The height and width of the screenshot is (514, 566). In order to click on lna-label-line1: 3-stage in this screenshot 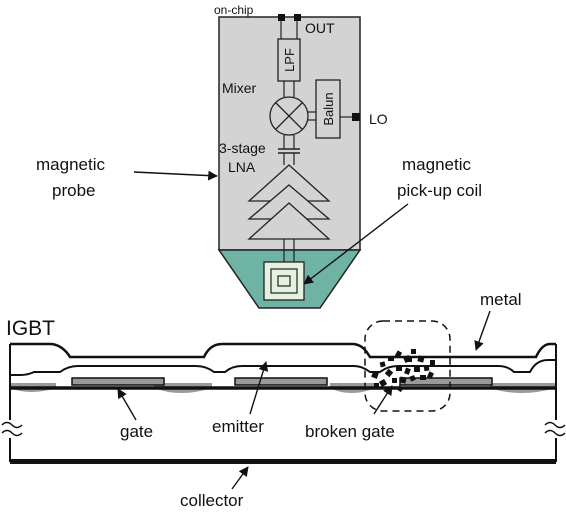, I will do `click(242, 148)`.